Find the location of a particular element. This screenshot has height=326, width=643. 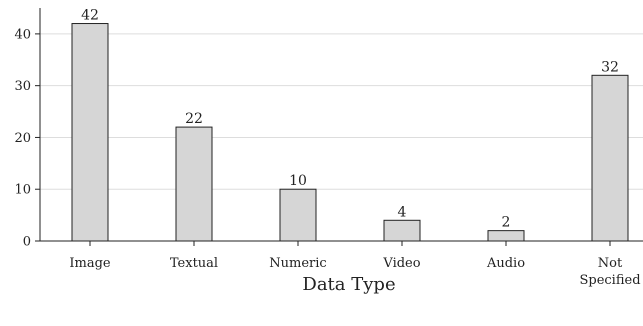

x-tick-label: Audio is located at coordinates (505, 263).